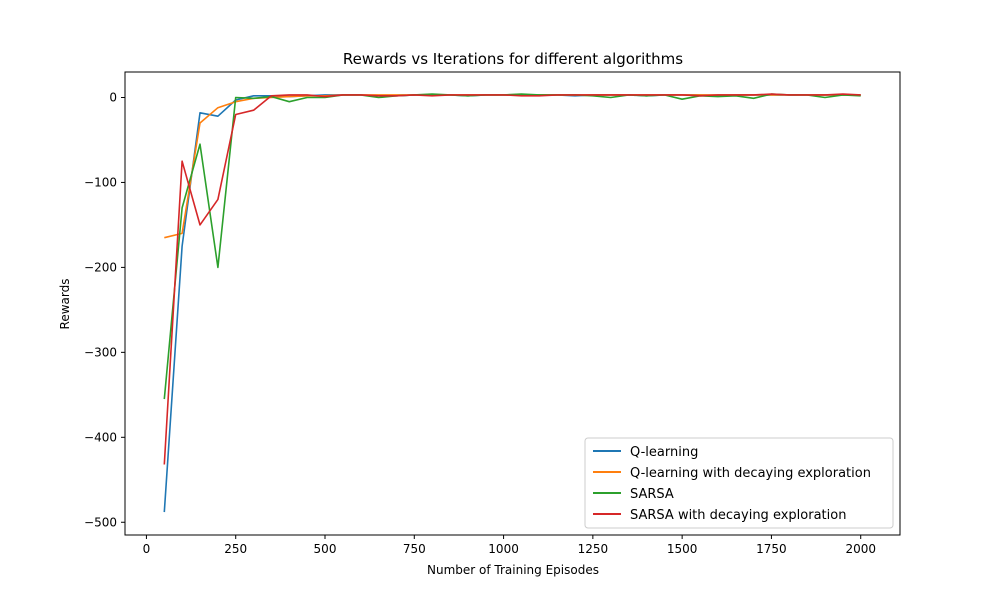  I want to click on x-tick-label: 250, so click(235, 549).